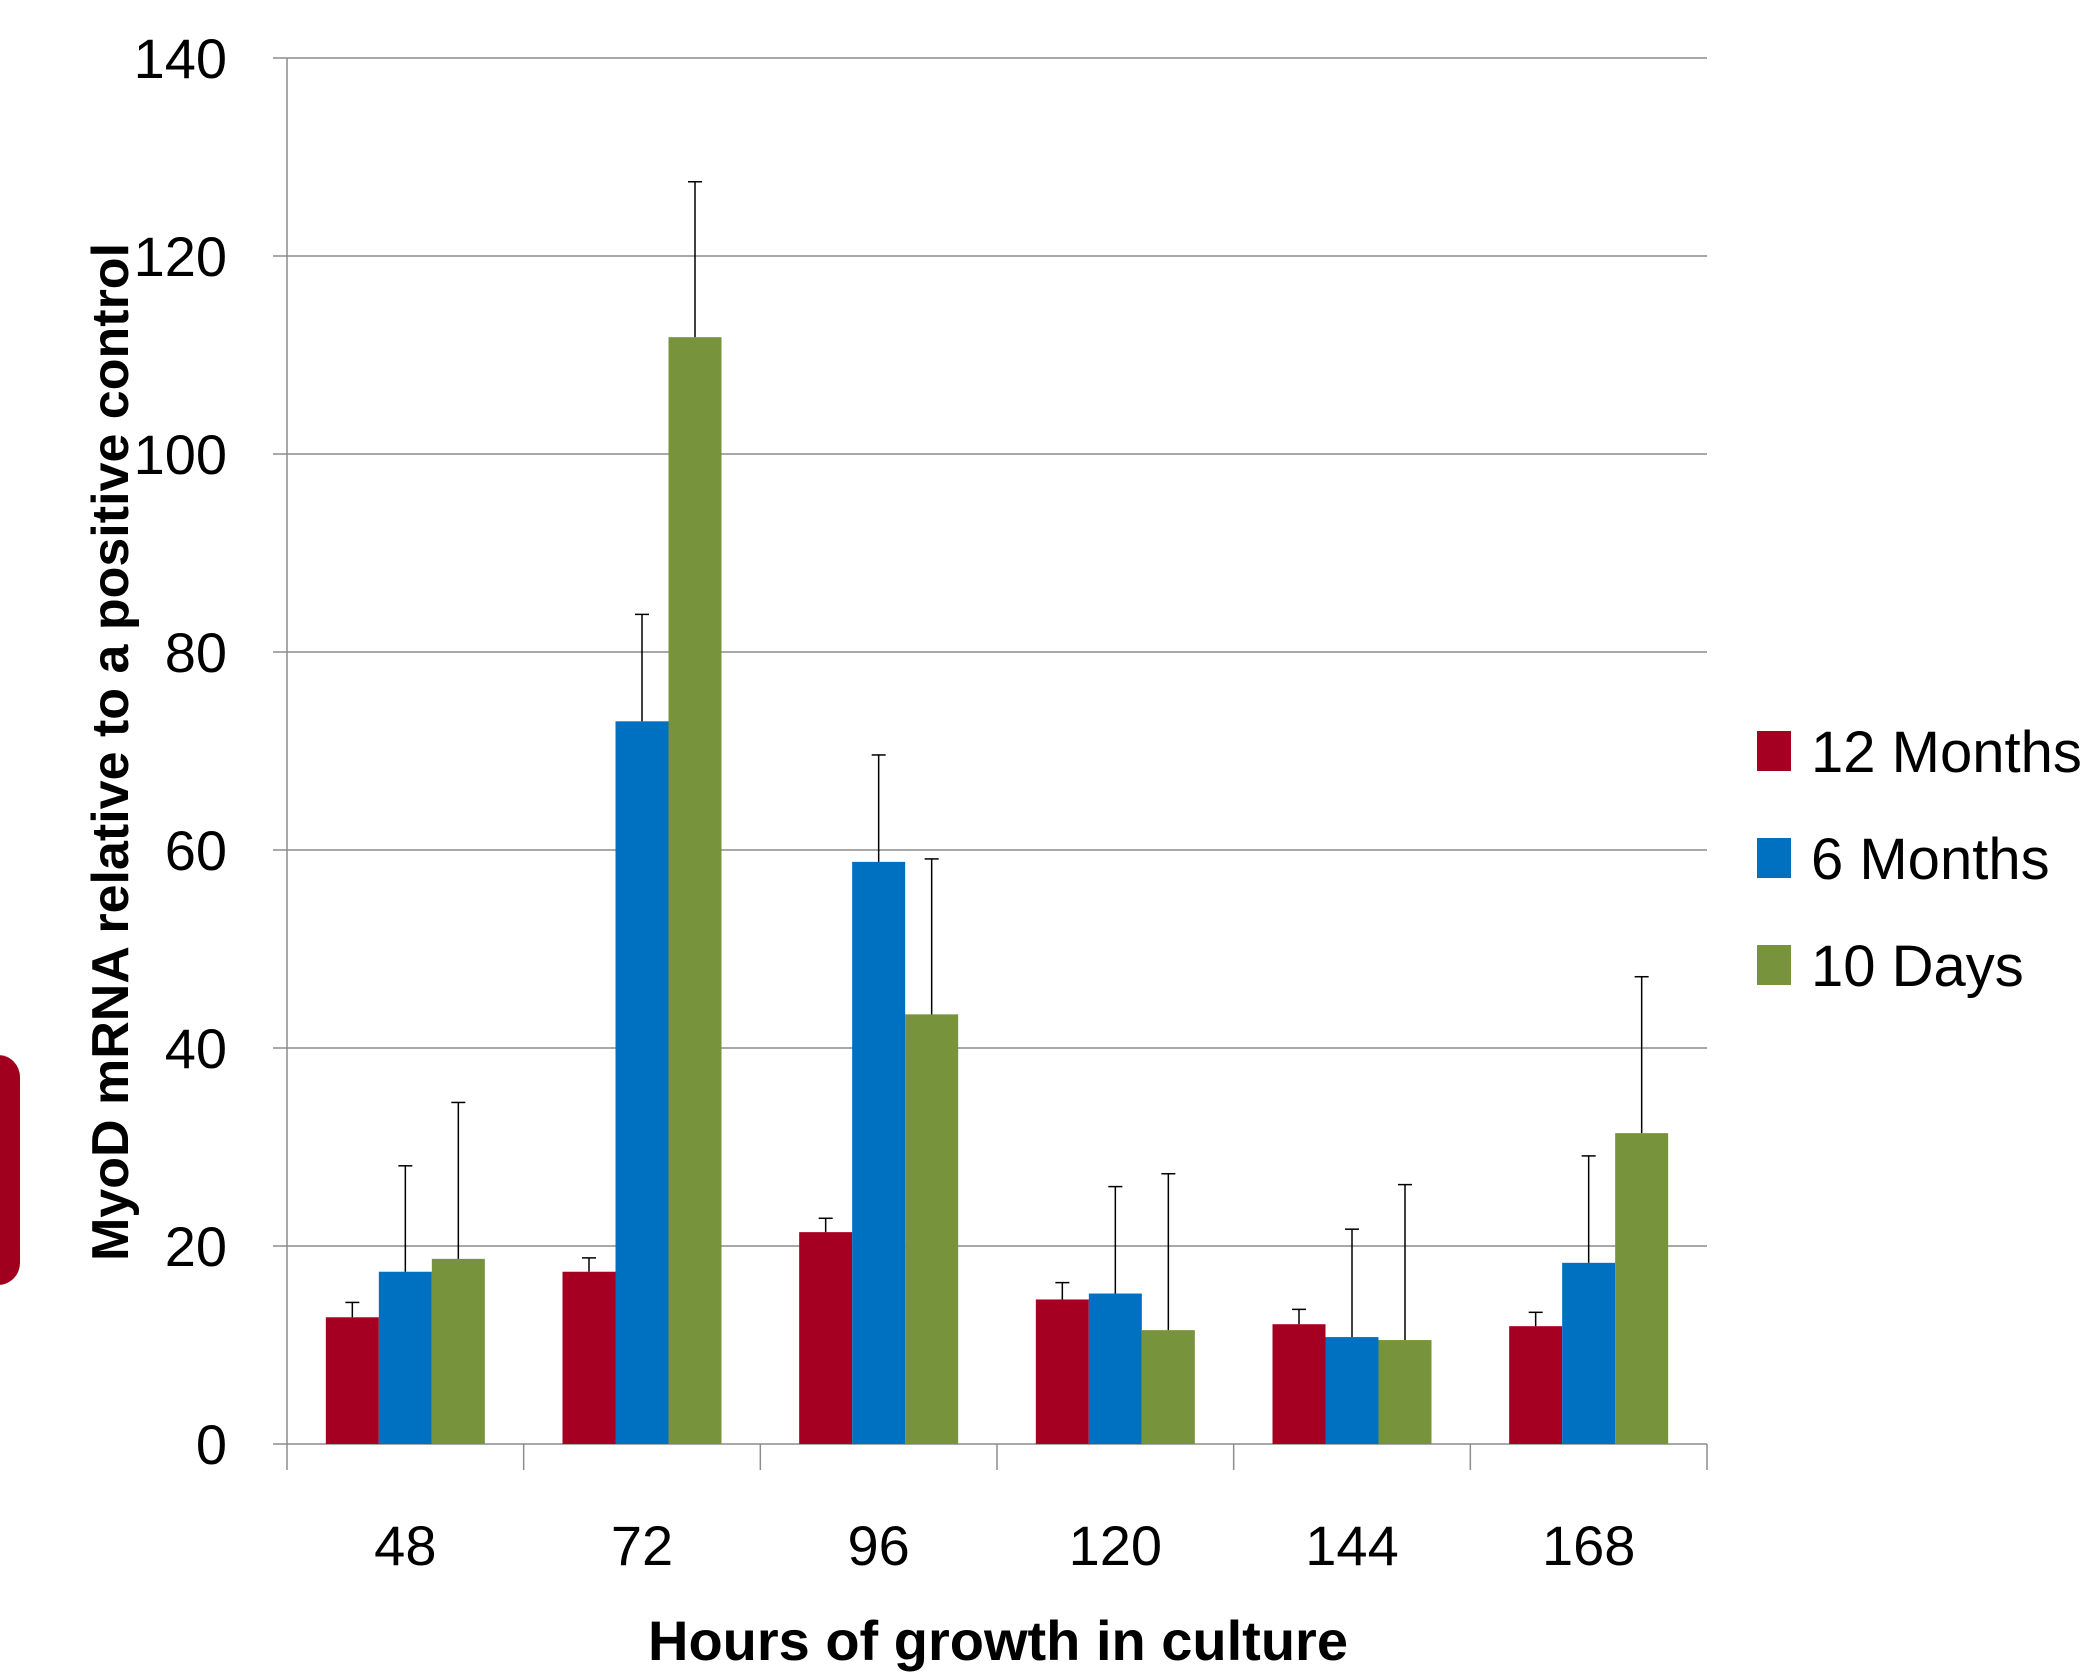 The width and height of the screenshot is (2085, 1675). I want to click on y-tick-label-40: 40, so click(196, 1048).